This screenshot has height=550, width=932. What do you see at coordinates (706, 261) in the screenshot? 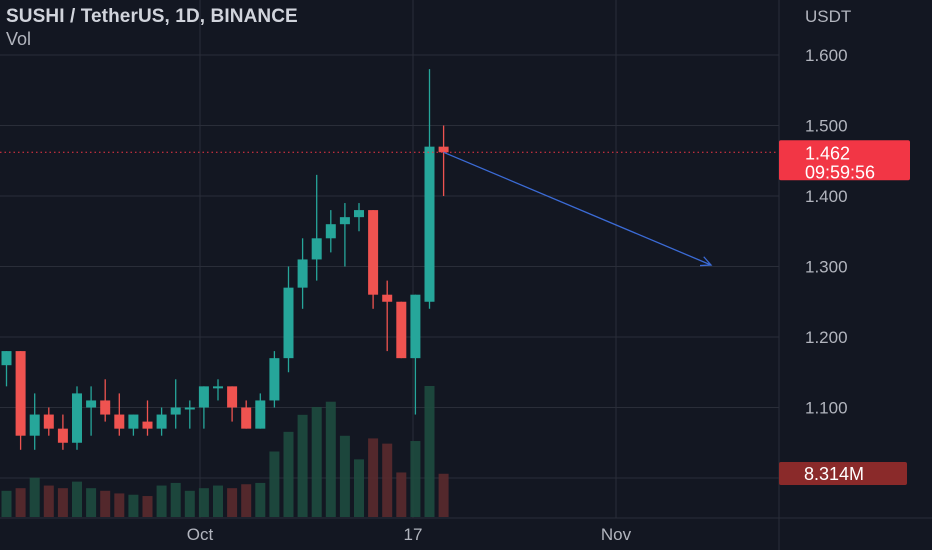
I see `trend-arrow-head` at bounding box center [706, 261].